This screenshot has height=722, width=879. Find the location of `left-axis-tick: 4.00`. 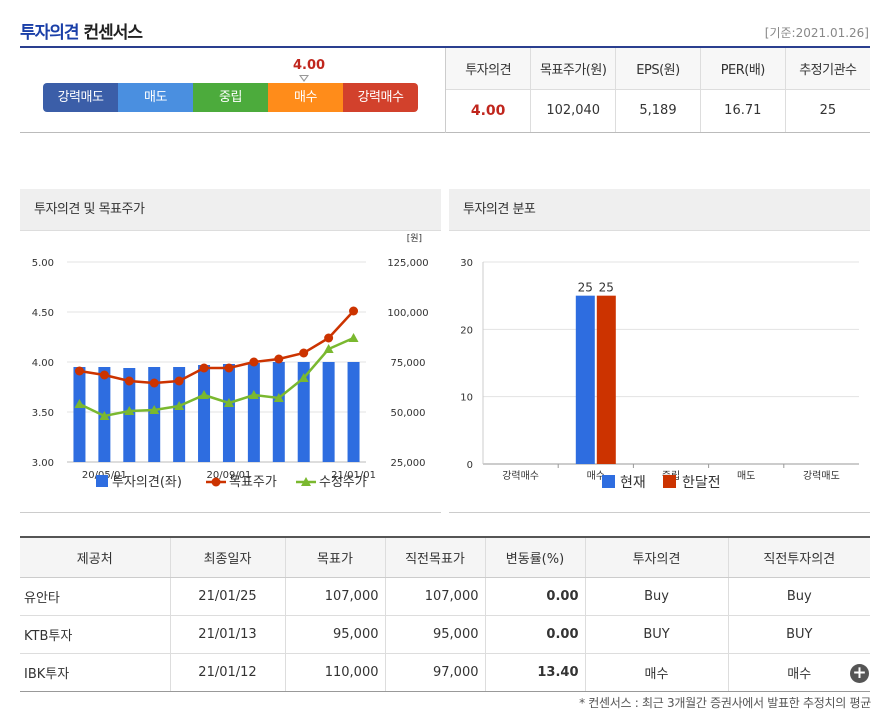

left-axis-tick: 4.00 is located at coordinates (43, 363).